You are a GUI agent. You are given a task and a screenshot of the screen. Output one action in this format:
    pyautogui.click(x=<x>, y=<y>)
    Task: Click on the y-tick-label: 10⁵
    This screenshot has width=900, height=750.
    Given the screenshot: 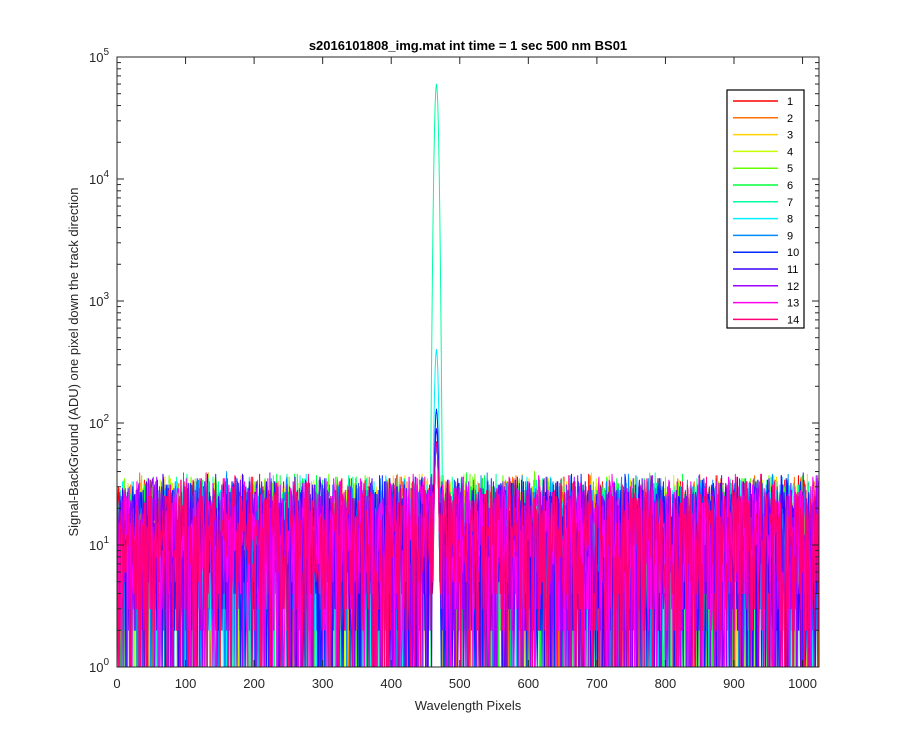 What is the action you would take?
    pyautogui.click(x=99, y=56)
    